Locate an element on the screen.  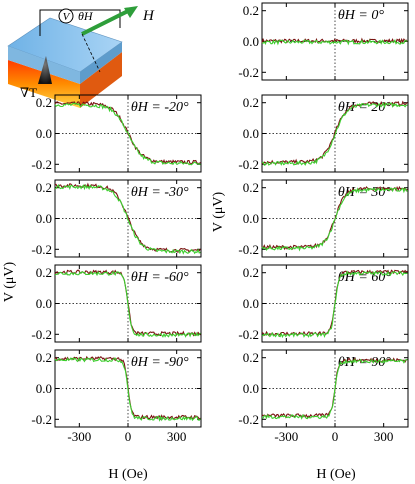
substrate-side is located at coordinates (101, 80).